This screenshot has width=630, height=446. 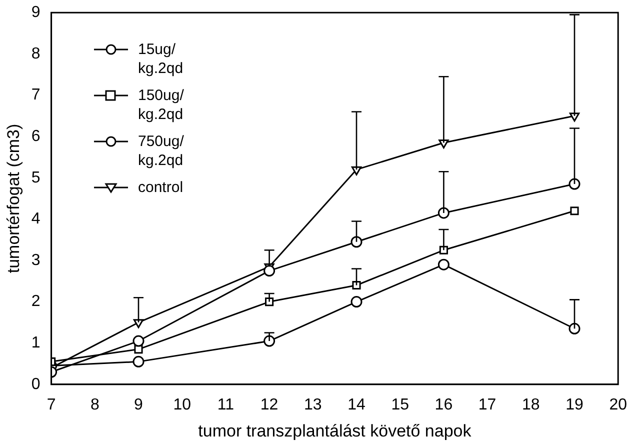 I want to click on y-tick-label: 4, so click(x=35, y=219).